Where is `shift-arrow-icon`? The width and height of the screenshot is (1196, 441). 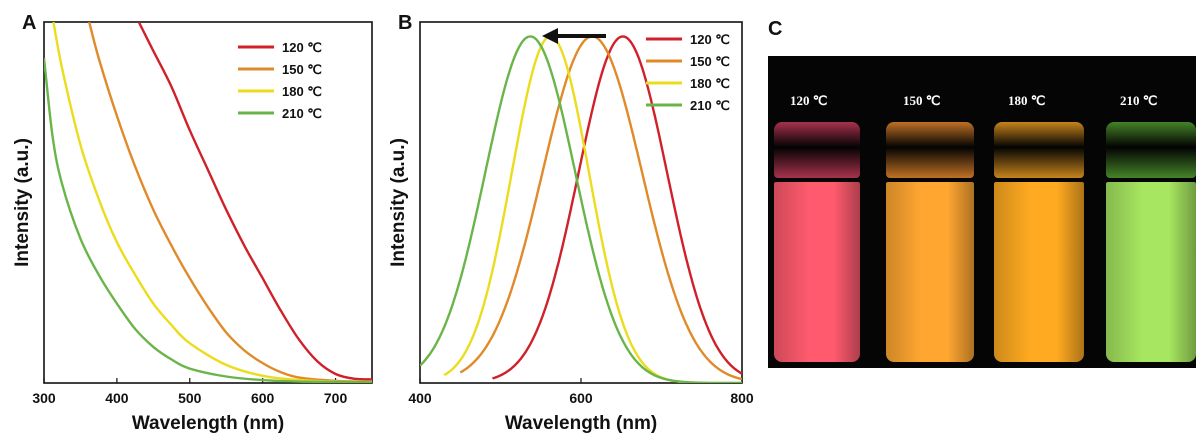
shift-arrow-icon is located at coordinates (550, 36).